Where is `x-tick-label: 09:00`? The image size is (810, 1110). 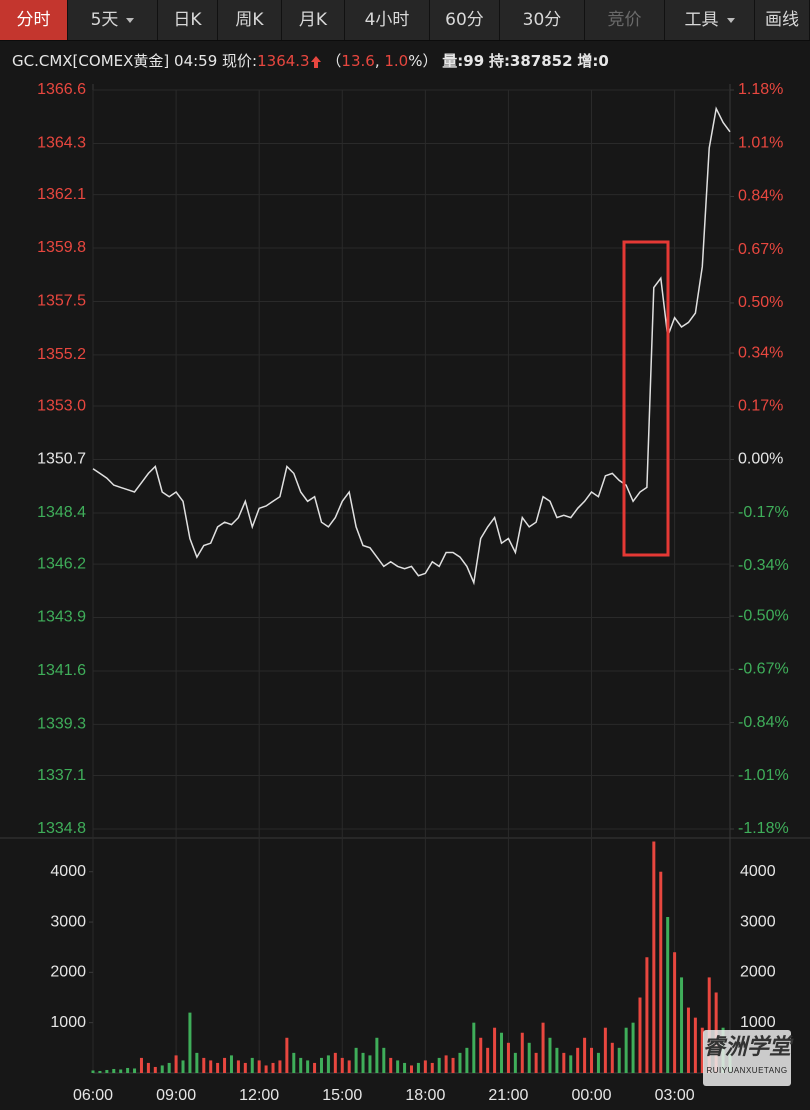 x-tick-label: 09:00 is located at coordinates (176, 1095).